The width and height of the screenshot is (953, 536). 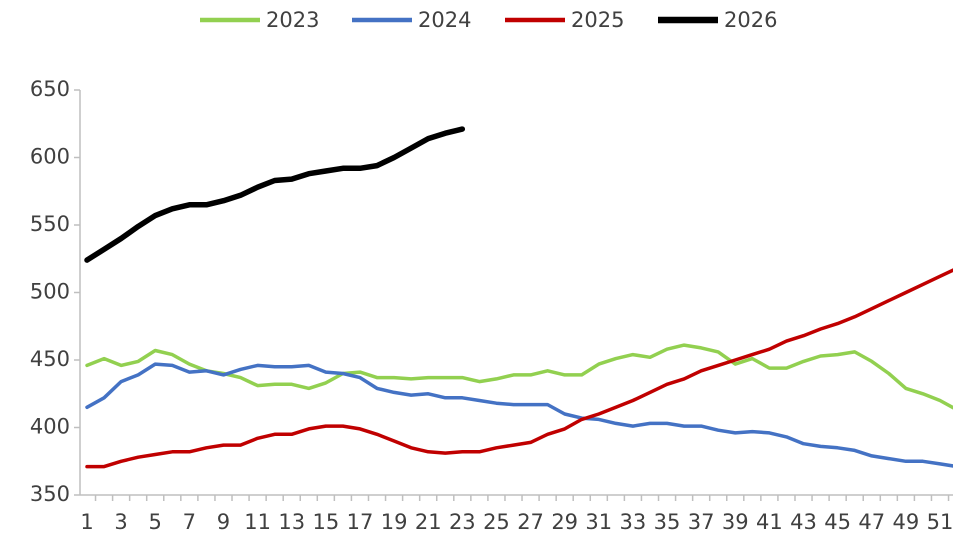 What do you see at coordinates (564, 522) in the screenshot?
I see `x-tick-label: 29` at bounding box center [564, 522].